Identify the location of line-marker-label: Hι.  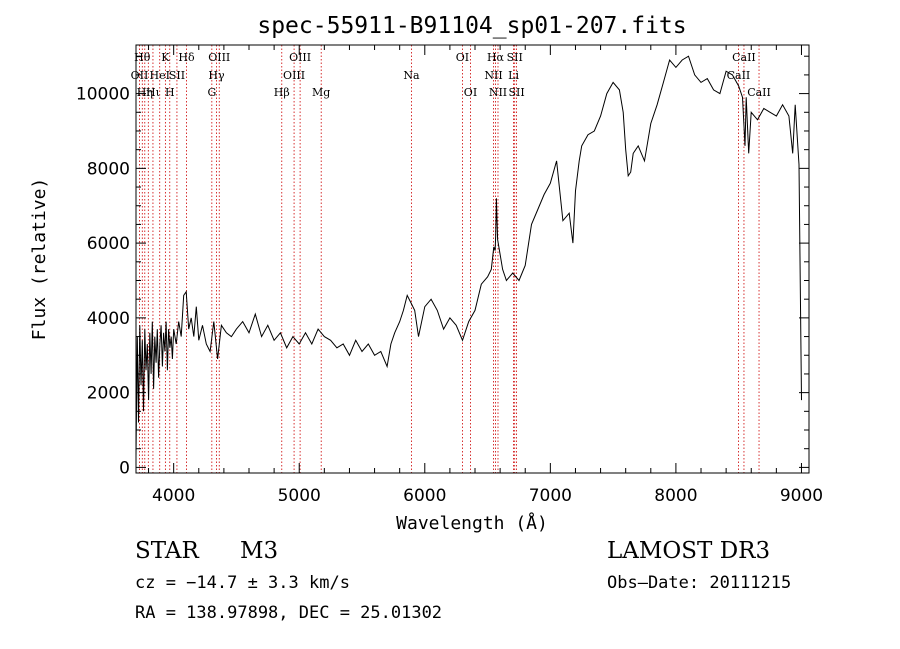
(153, 92).